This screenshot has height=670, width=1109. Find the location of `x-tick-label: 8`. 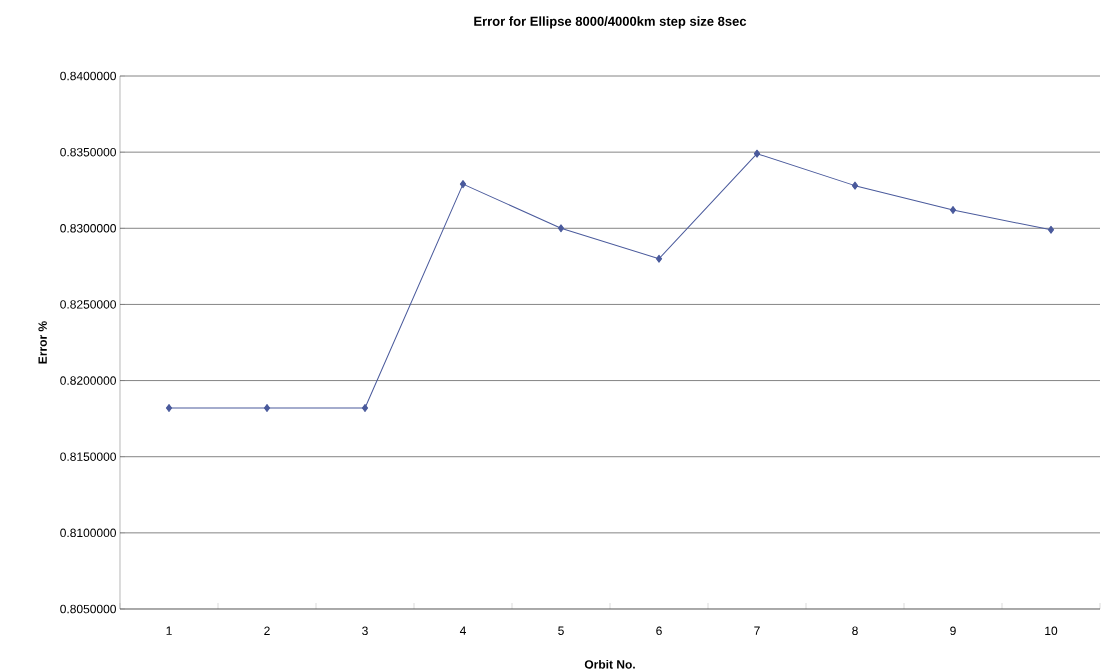

x-tick-label: 8 is located at coordinates (855, 631).